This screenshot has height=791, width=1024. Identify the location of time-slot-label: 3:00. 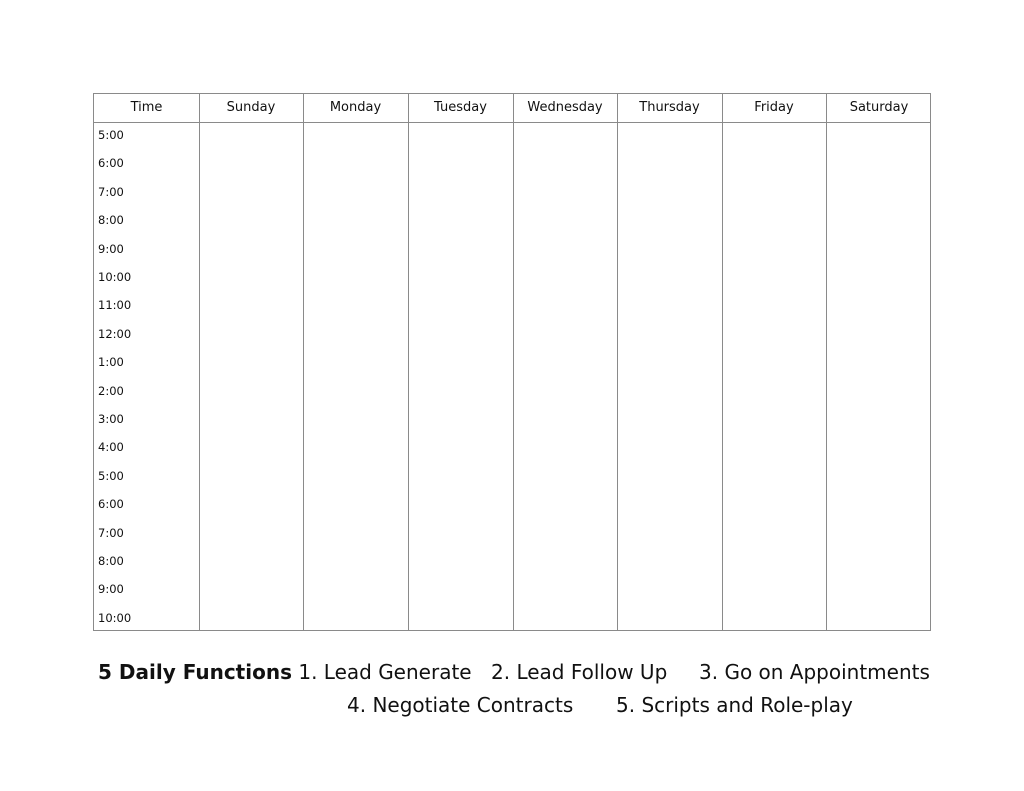
(111, 419).